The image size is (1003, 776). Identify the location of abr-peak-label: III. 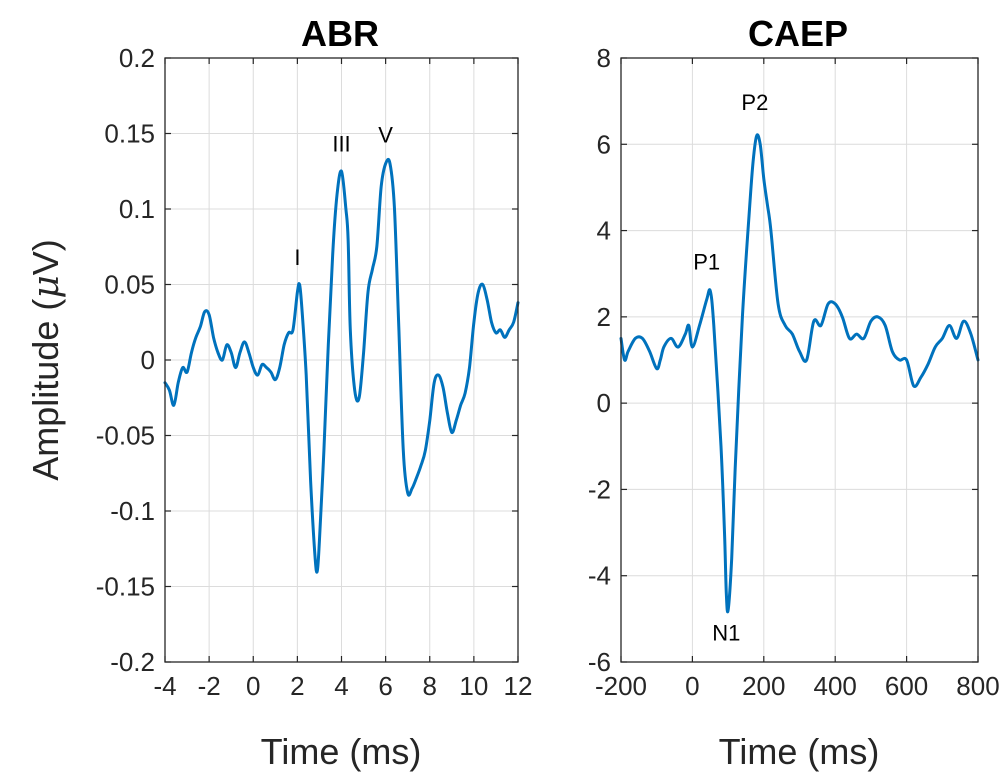
(341, 144).